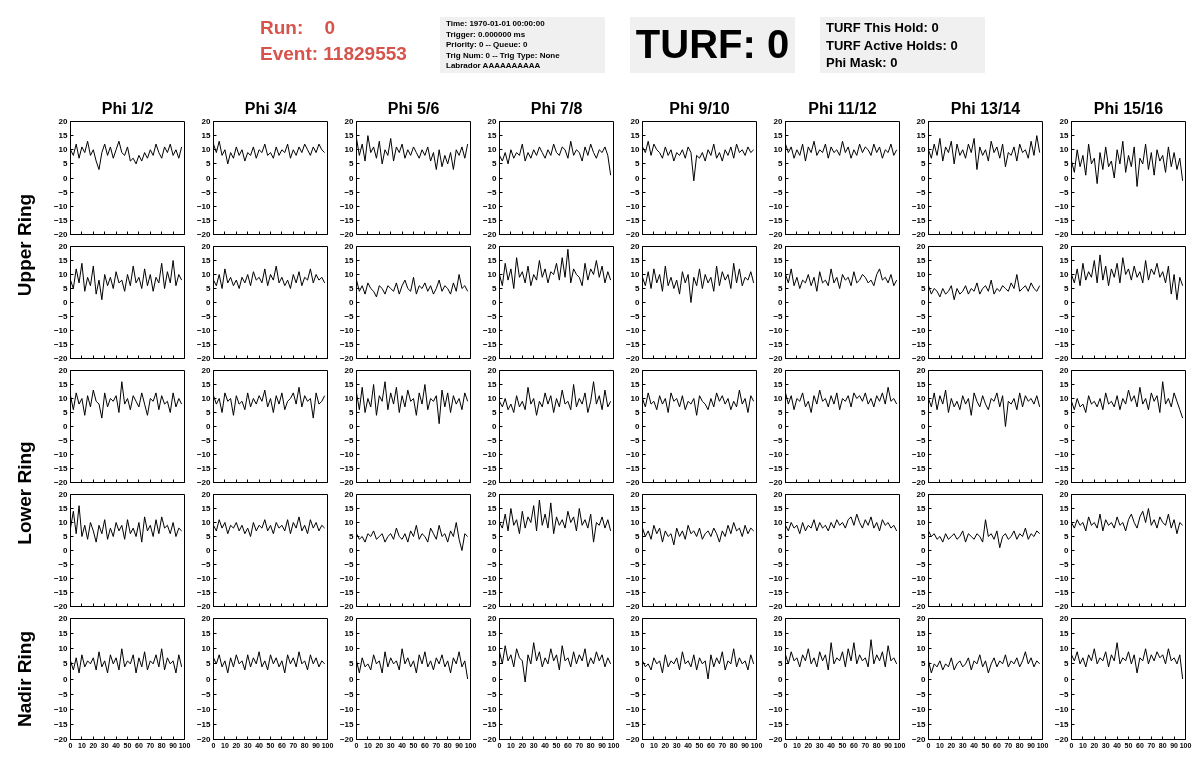 This screenshot has width=1196, height=772. I want to click on text: Time: 1970-01-01 00:00:00, so click(496, 24).